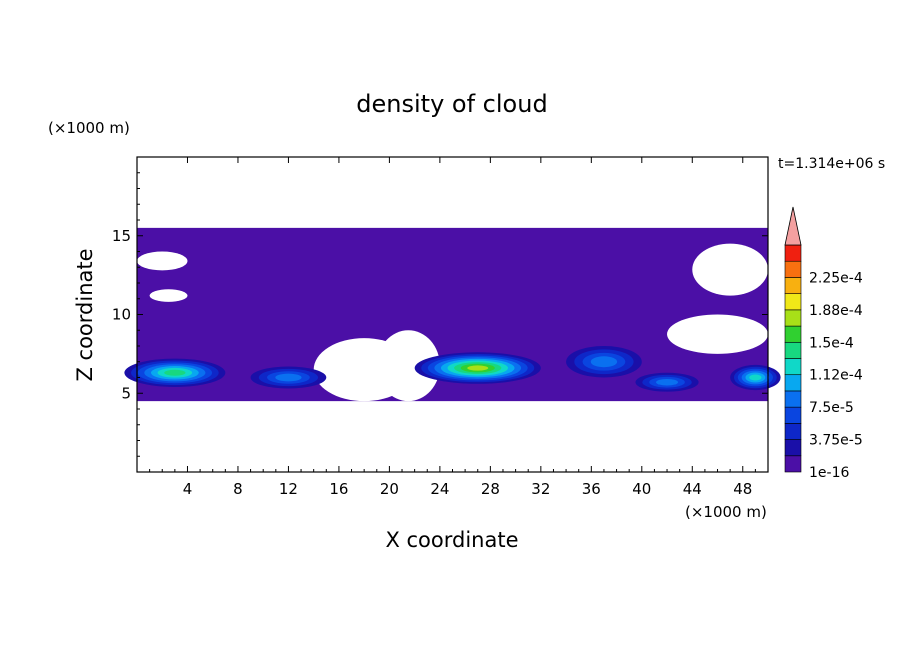 This screenshot has height=654, width=904. What do you see at coordinates (439, 489) in the screenshot?
I see `x-tick-label: 24` at bounding box center [439, 489].